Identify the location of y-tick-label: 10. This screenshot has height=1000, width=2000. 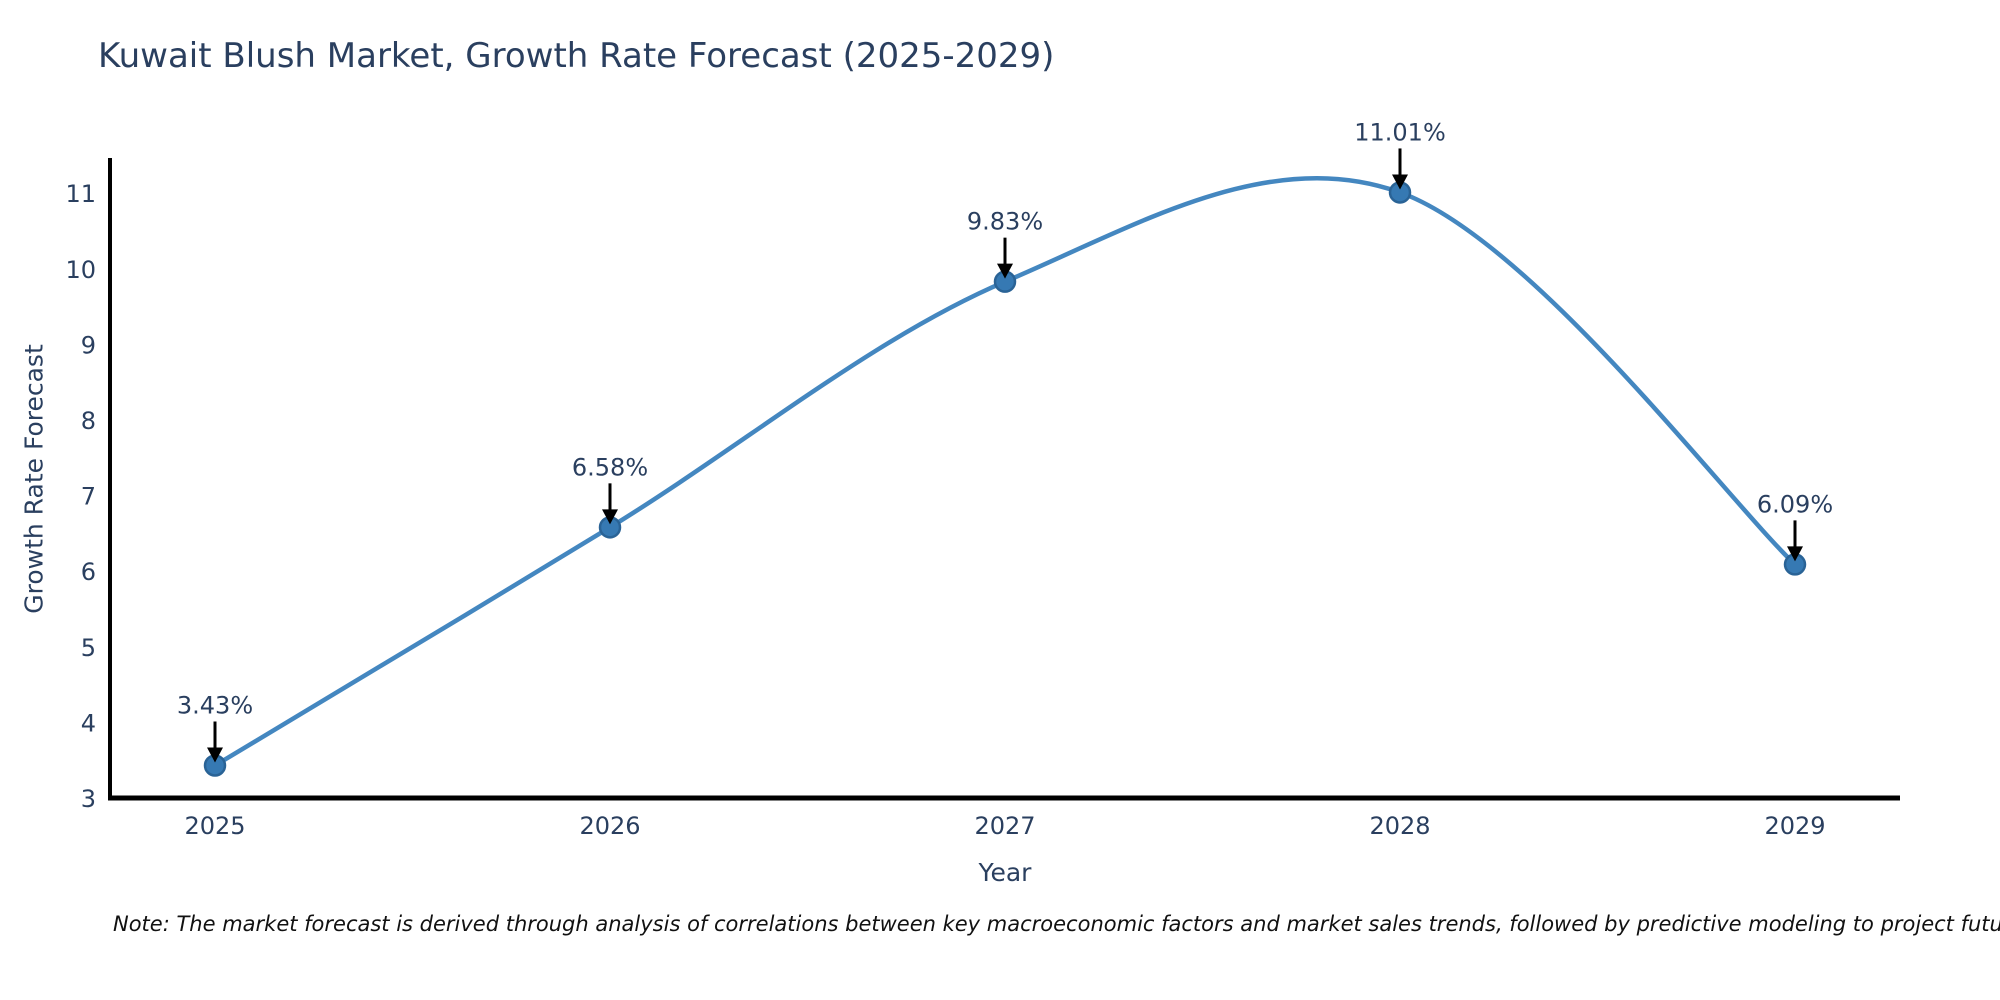
(80, 270).